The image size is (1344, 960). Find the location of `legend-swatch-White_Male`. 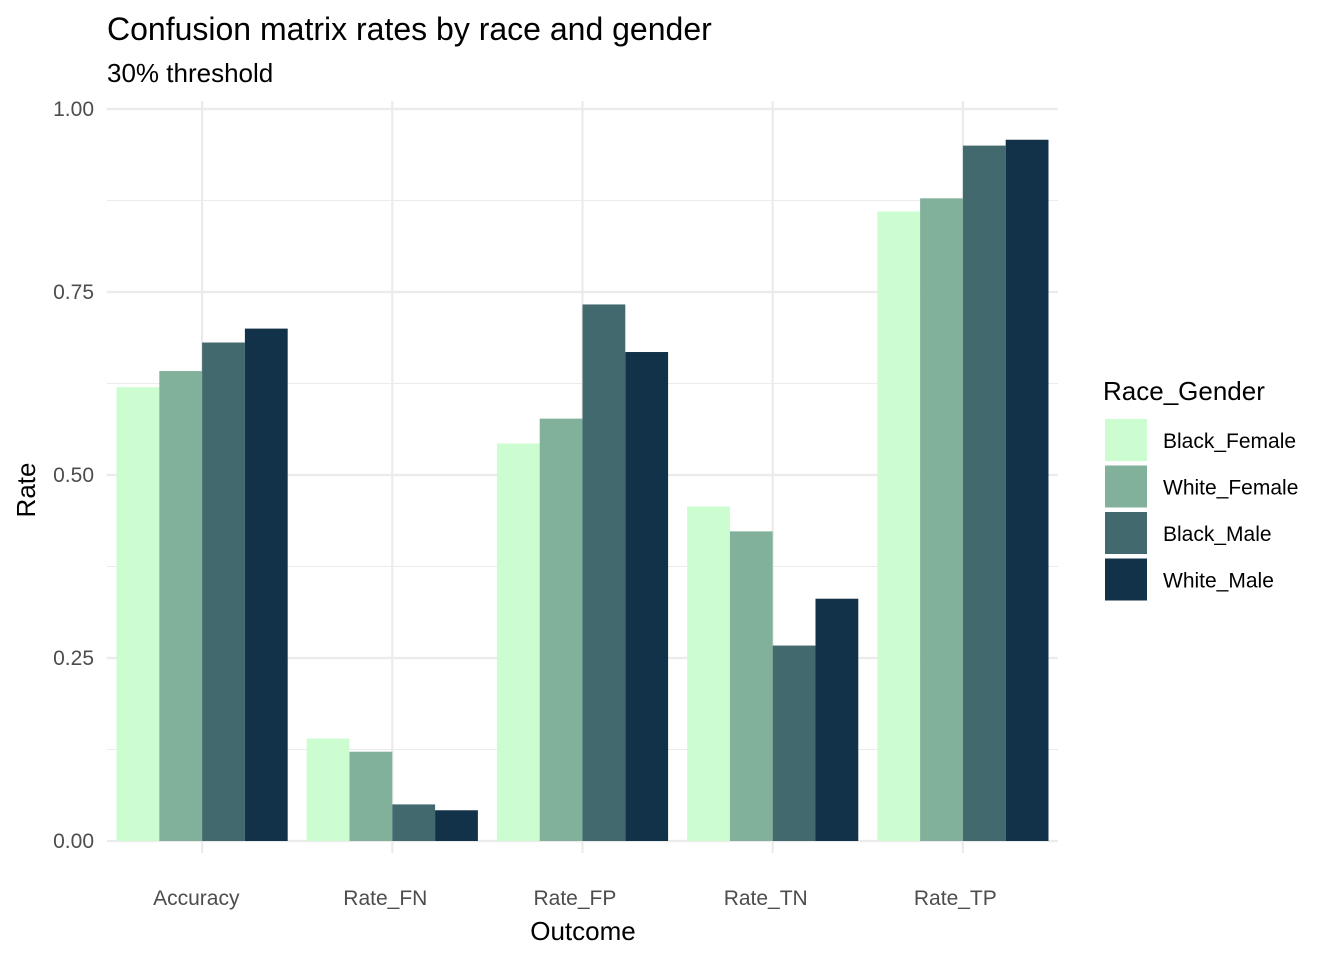

legend-swatch-White_Male is located at coordinates (1126, 579).